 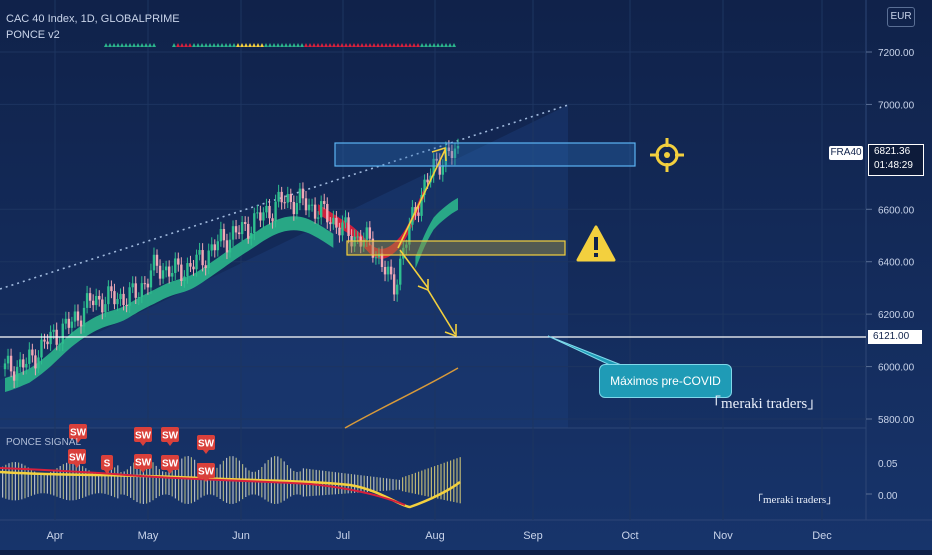 I want to click on resistance-box, so click(x=485, y=154).